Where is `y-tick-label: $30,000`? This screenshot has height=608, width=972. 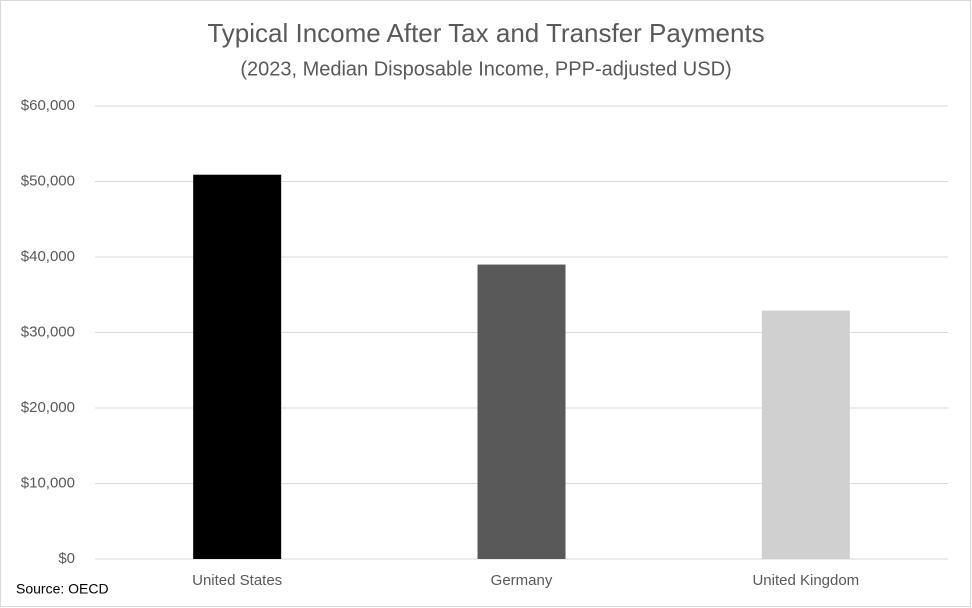 y-tick-label: $30,000 is located at coordinates (48, 331).